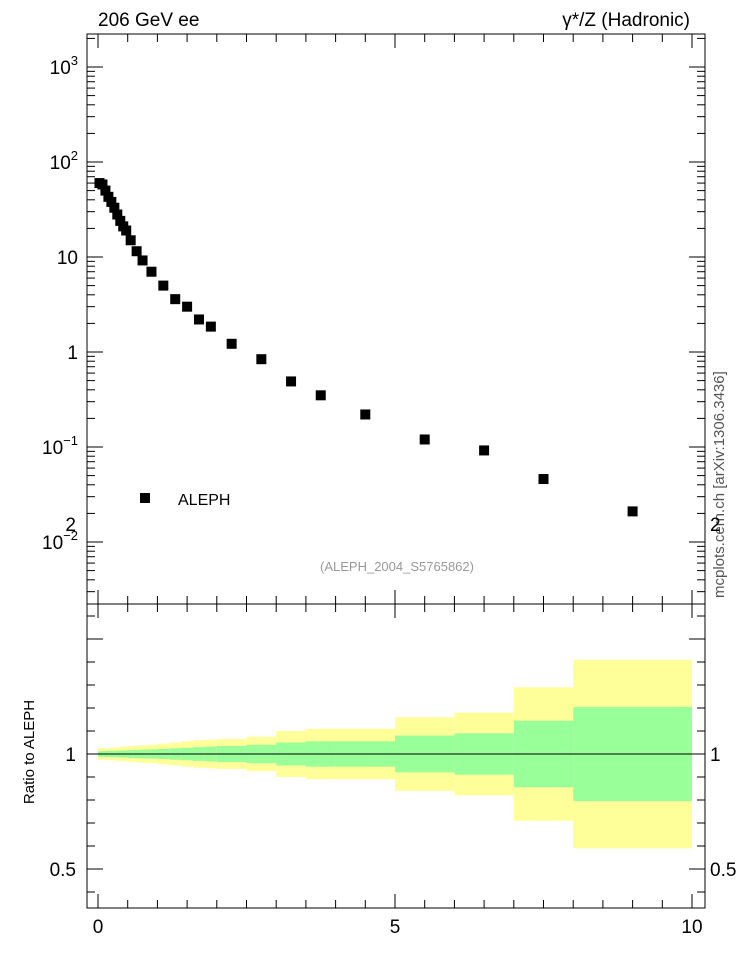 The image size is (746, 972). I want to click on ratio-x-tick-label: 5, so click(395, 927).